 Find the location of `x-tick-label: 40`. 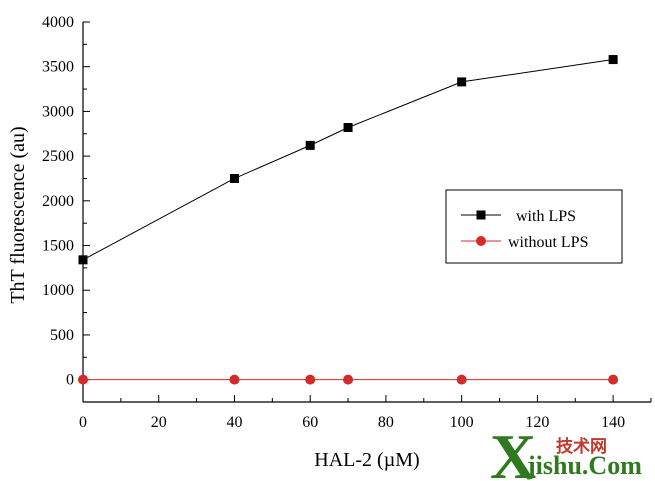

x-tick-label: 40 is located at coordinates (234, 422).